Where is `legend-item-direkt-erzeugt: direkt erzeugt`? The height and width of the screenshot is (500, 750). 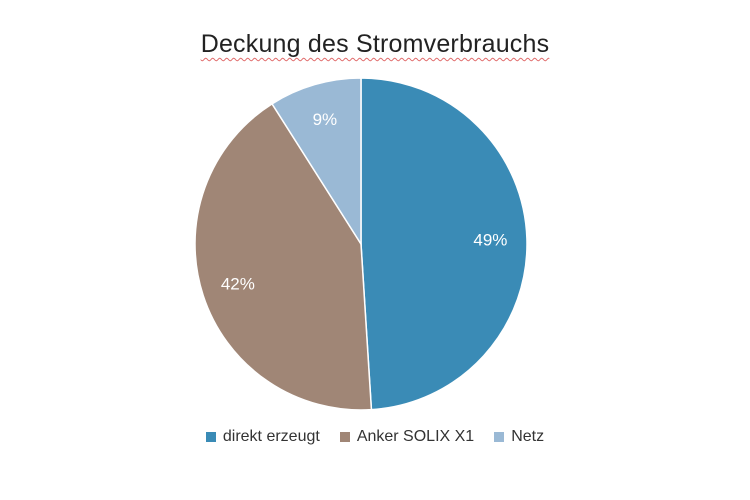
legend-item-direkt-erzeugt: direkt erzeugt is located at coordinates (262, 437).